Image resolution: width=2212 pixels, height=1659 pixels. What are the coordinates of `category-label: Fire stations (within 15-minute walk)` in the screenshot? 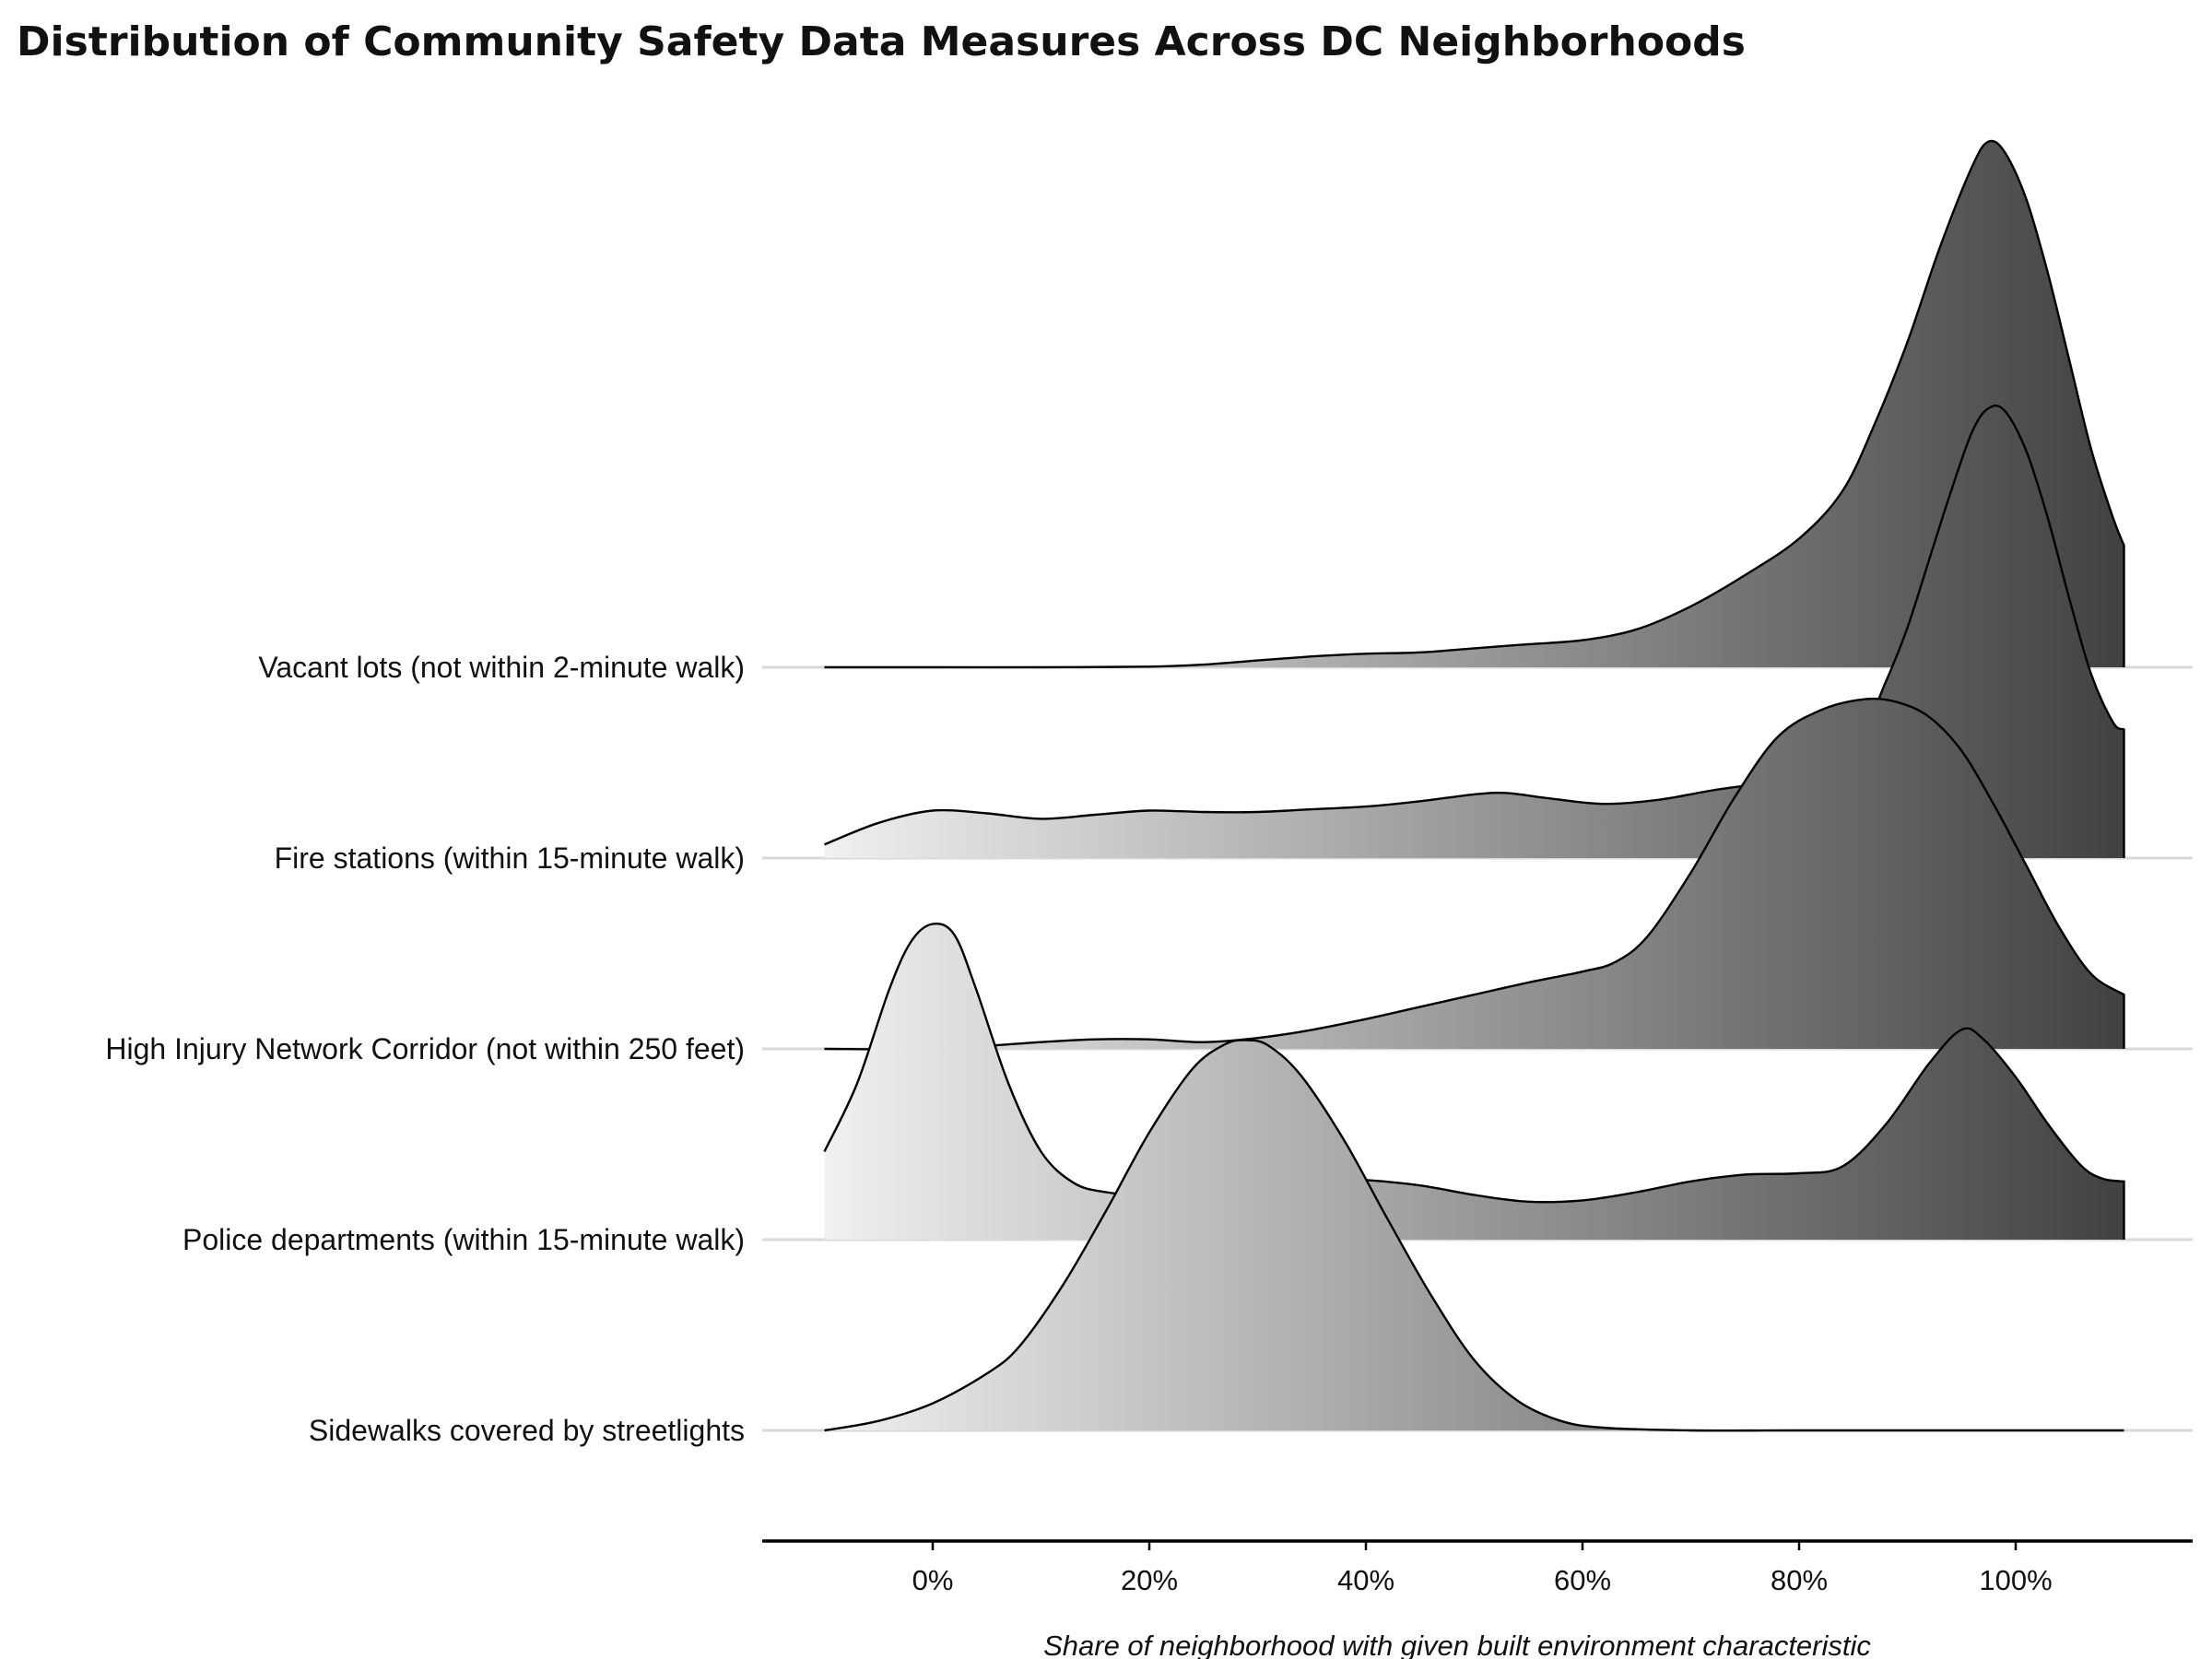 It's located at (510, 858).